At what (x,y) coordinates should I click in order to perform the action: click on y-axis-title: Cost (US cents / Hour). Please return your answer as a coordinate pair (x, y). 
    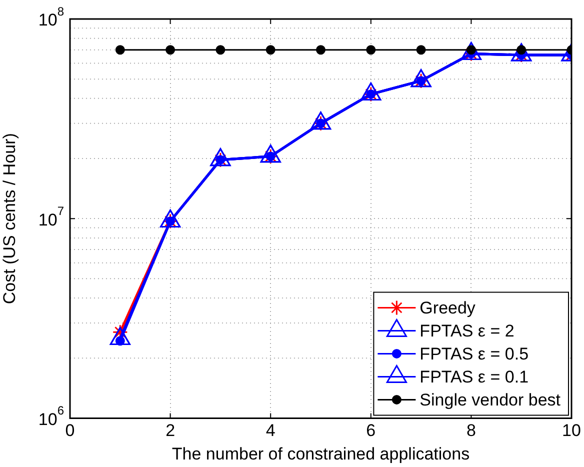
    Looking at the image, I should click on (9, 218).